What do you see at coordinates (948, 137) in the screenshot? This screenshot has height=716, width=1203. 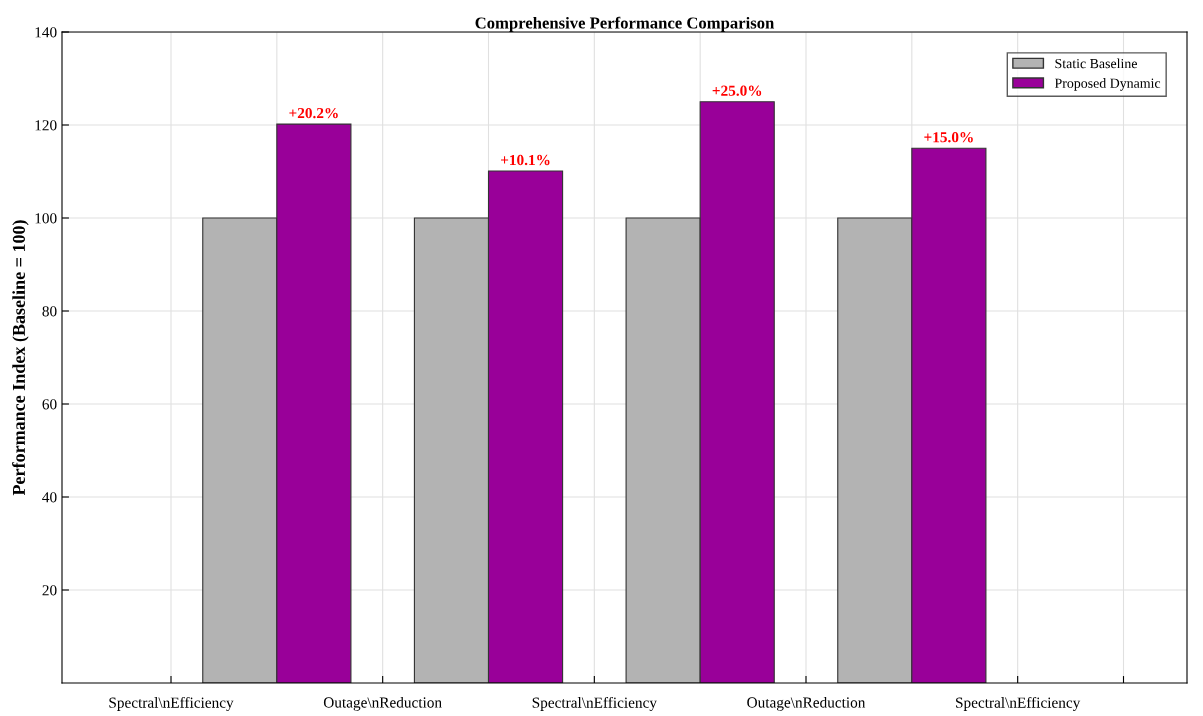 I see `annotation: +15.0%` at bounding box center [948, 137].